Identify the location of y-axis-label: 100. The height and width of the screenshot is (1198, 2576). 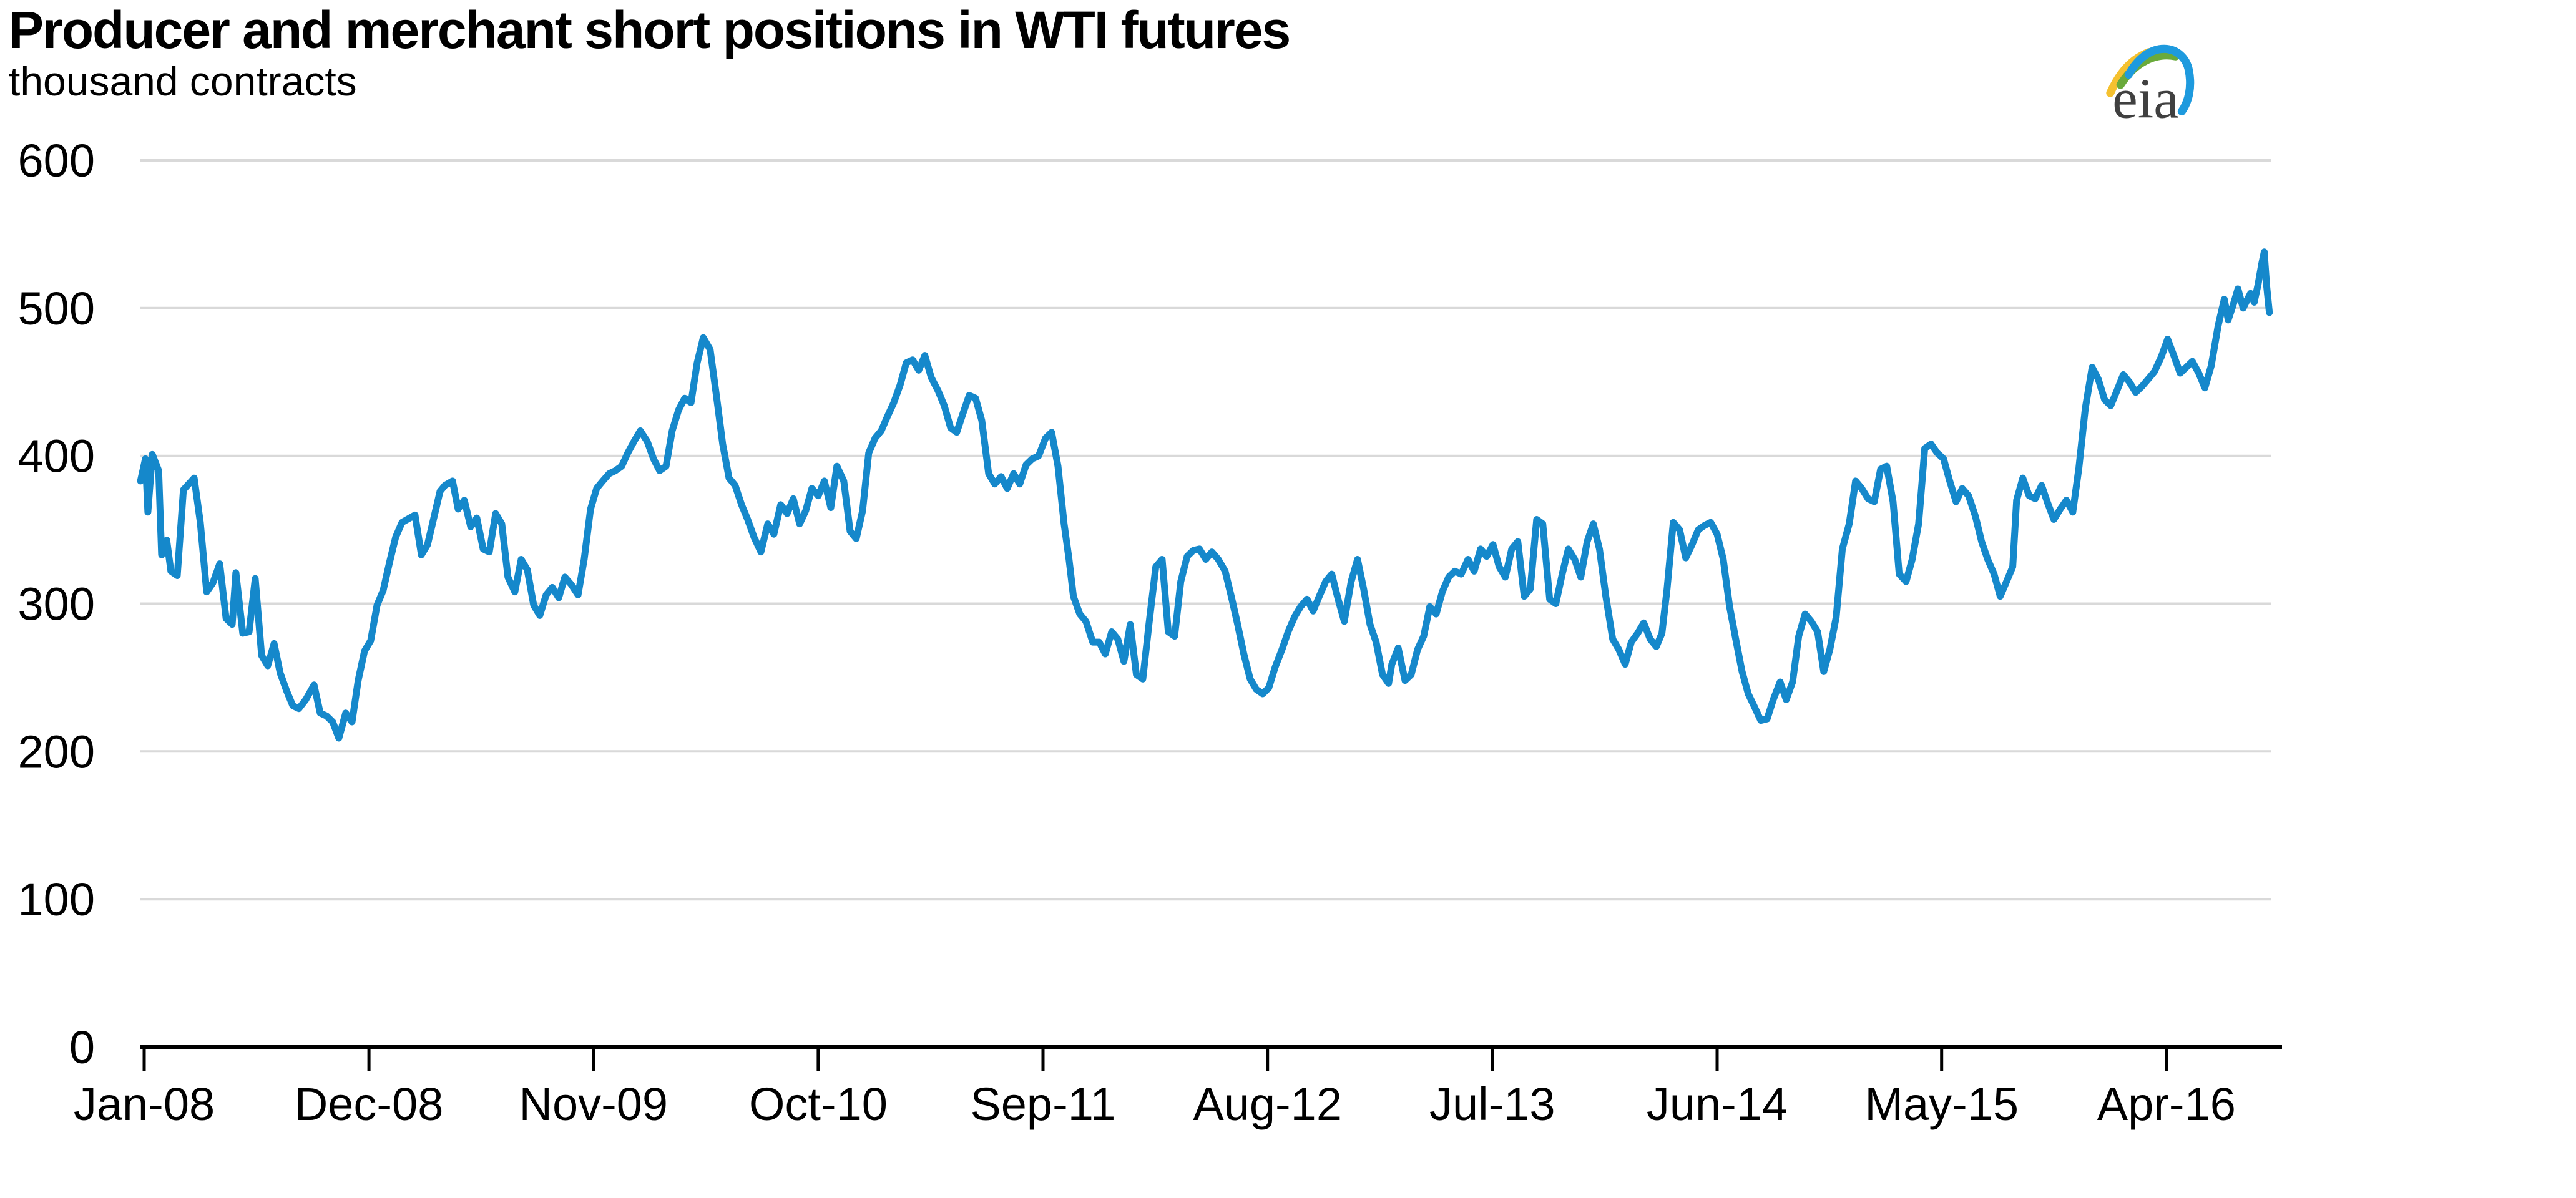
(56, 899).